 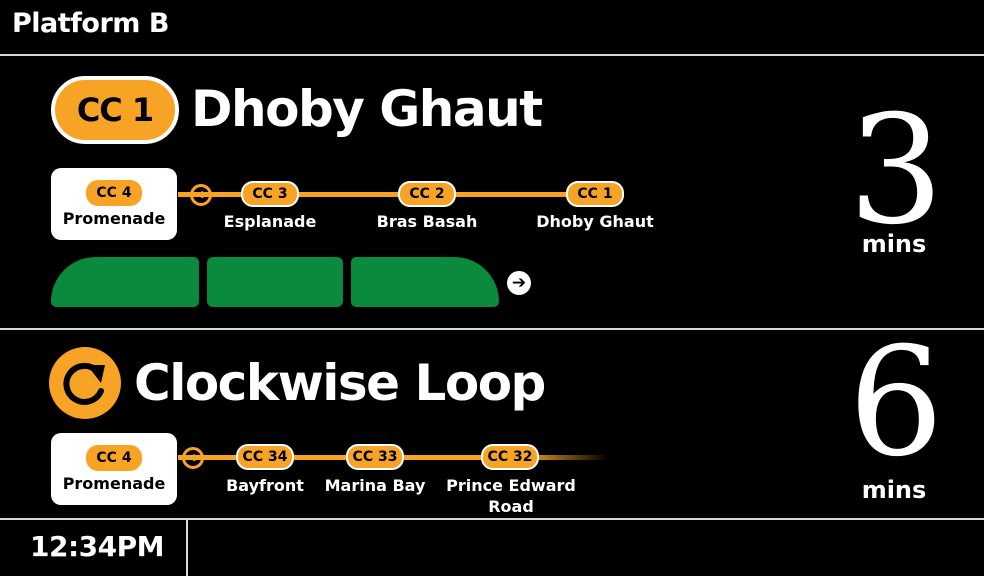 I want to click on arrival-minutes: 3, so click(x=896, y=171).